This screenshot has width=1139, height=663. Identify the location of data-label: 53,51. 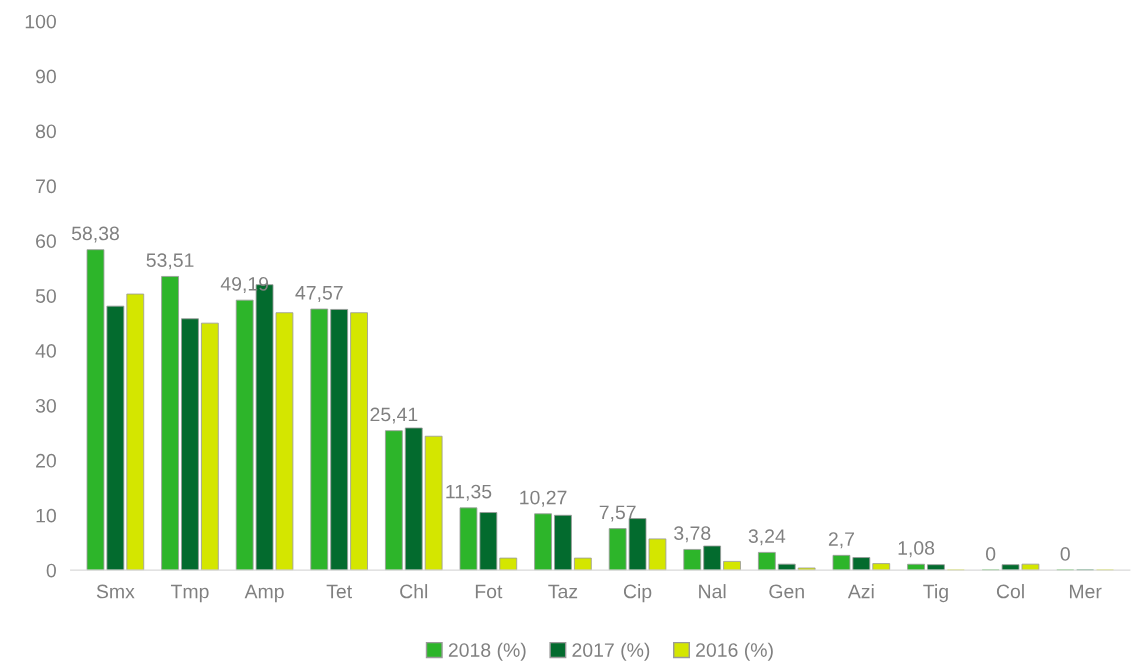
(170, 261).